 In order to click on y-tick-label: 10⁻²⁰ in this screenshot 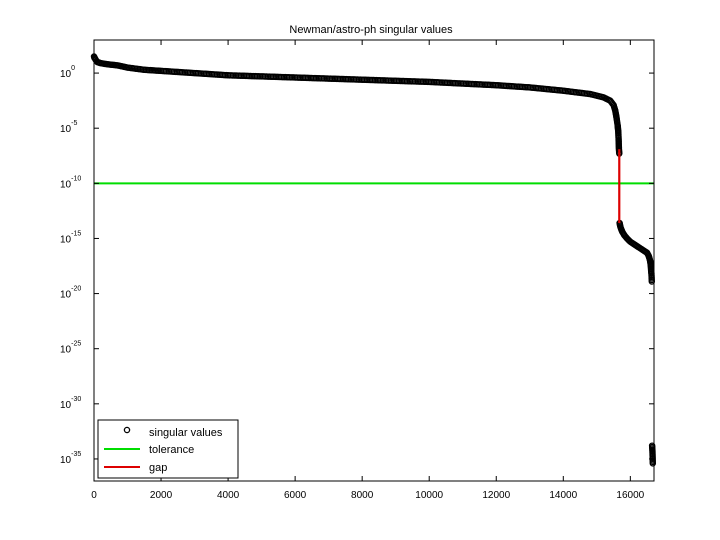, I will do `click(70, 293)`.